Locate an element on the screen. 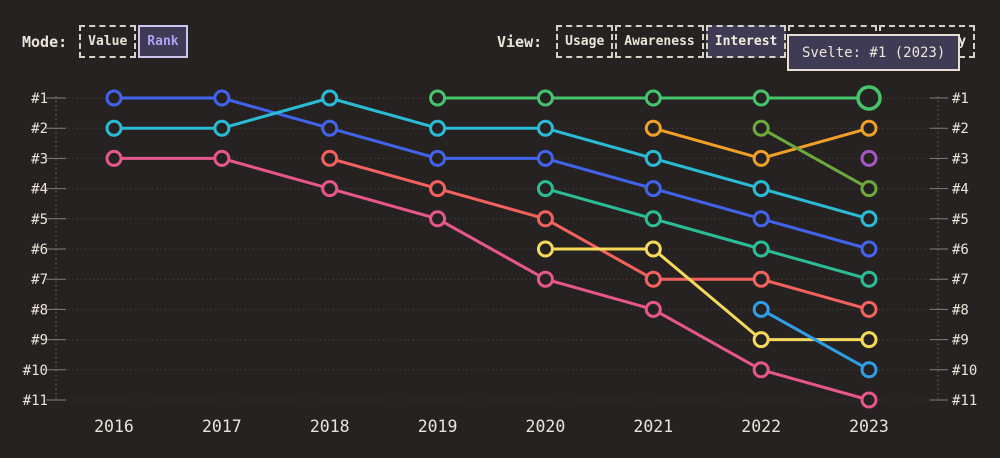 The image size is (1000, 458). cyan-point-2016 is located at coordinates (114, 128).